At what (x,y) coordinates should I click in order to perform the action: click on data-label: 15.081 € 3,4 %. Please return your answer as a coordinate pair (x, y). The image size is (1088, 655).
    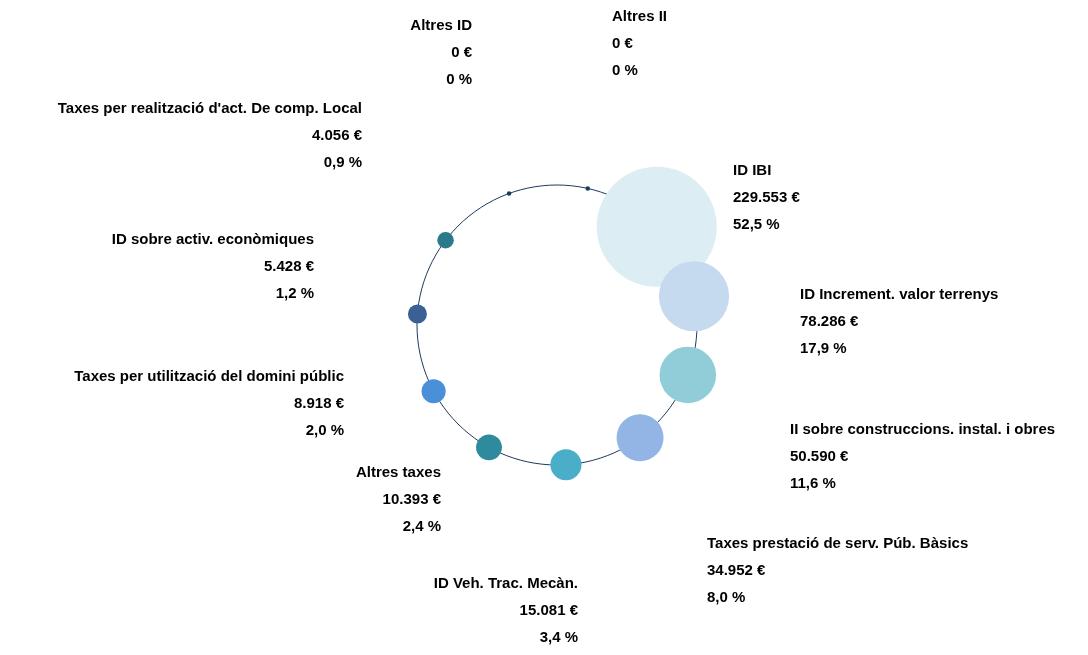
    Looking at the image, I should click on (549, 623).